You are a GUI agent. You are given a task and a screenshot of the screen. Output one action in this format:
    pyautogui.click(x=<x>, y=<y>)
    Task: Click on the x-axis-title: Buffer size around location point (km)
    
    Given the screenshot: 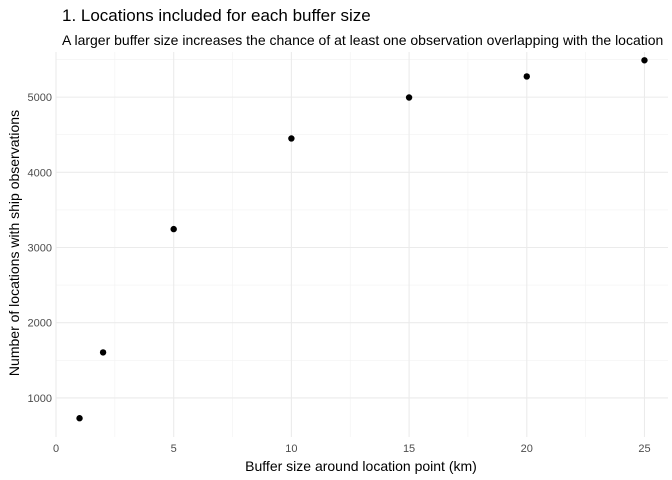 What is the action you would take?
    pyautogui.click(x=361, y=466)
    